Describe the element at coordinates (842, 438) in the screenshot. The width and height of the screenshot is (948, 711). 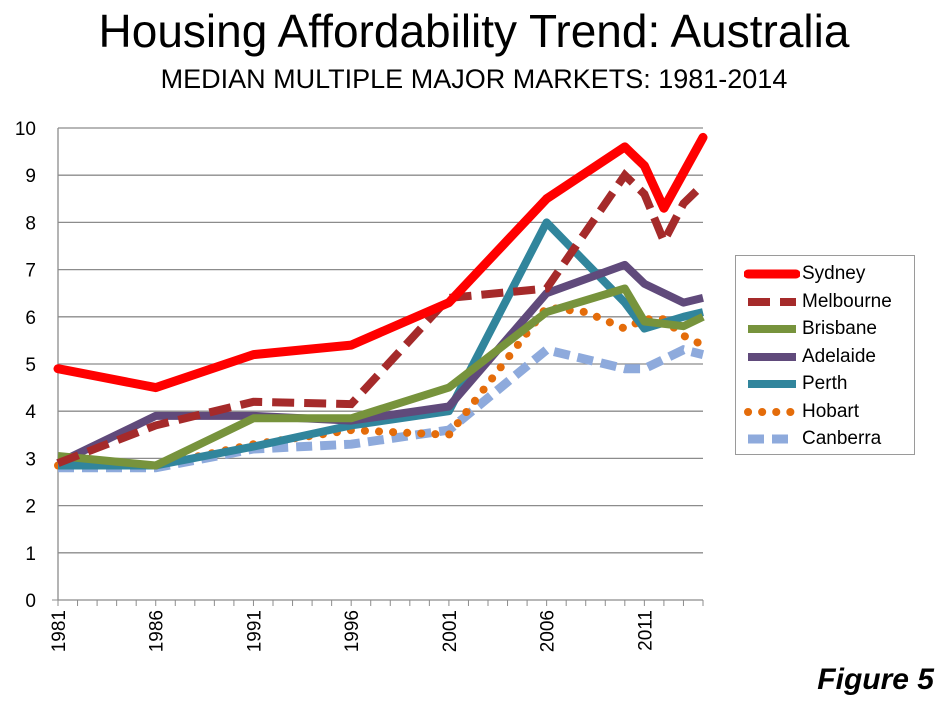
I see `legend-label: Canberra` at that location.